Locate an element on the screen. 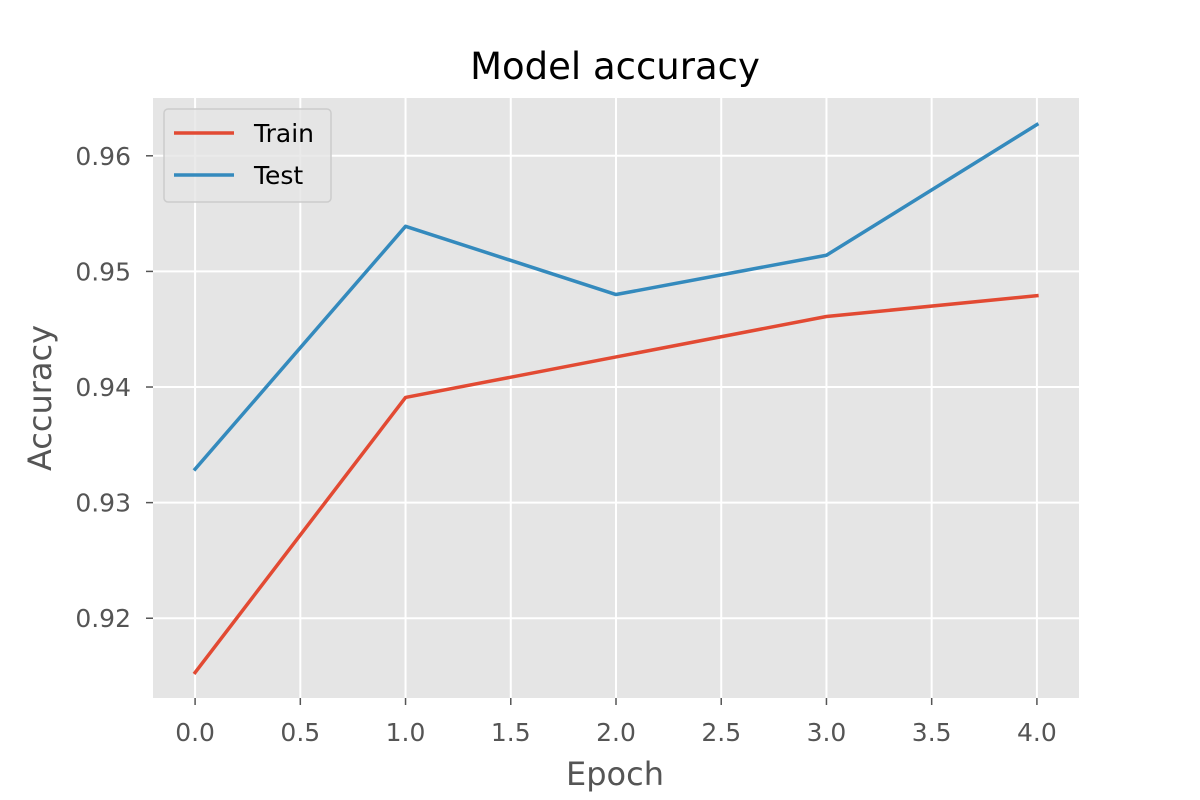  y-tick-label: 0.95 is located at coordinates (103, 271).